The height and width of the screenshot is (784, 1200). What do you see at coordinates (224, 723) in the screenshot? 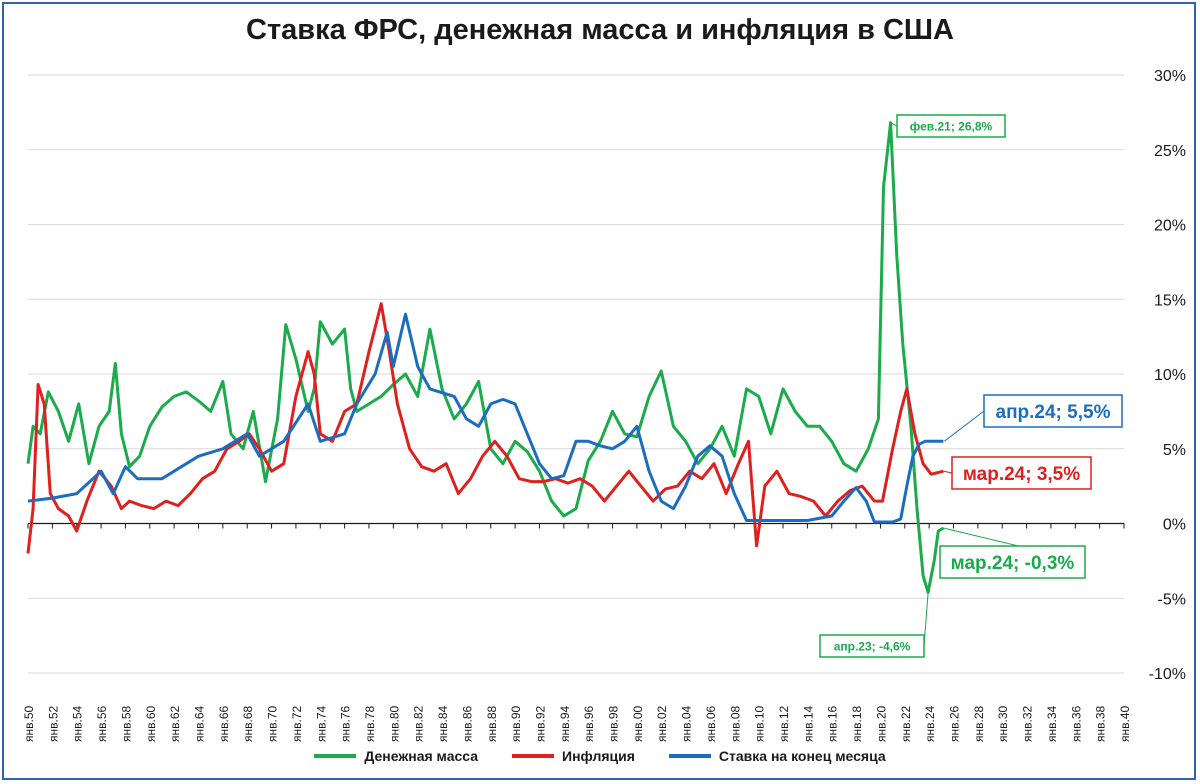
I see `x-tick-label: янв.66` at bounding box center [224, 723].